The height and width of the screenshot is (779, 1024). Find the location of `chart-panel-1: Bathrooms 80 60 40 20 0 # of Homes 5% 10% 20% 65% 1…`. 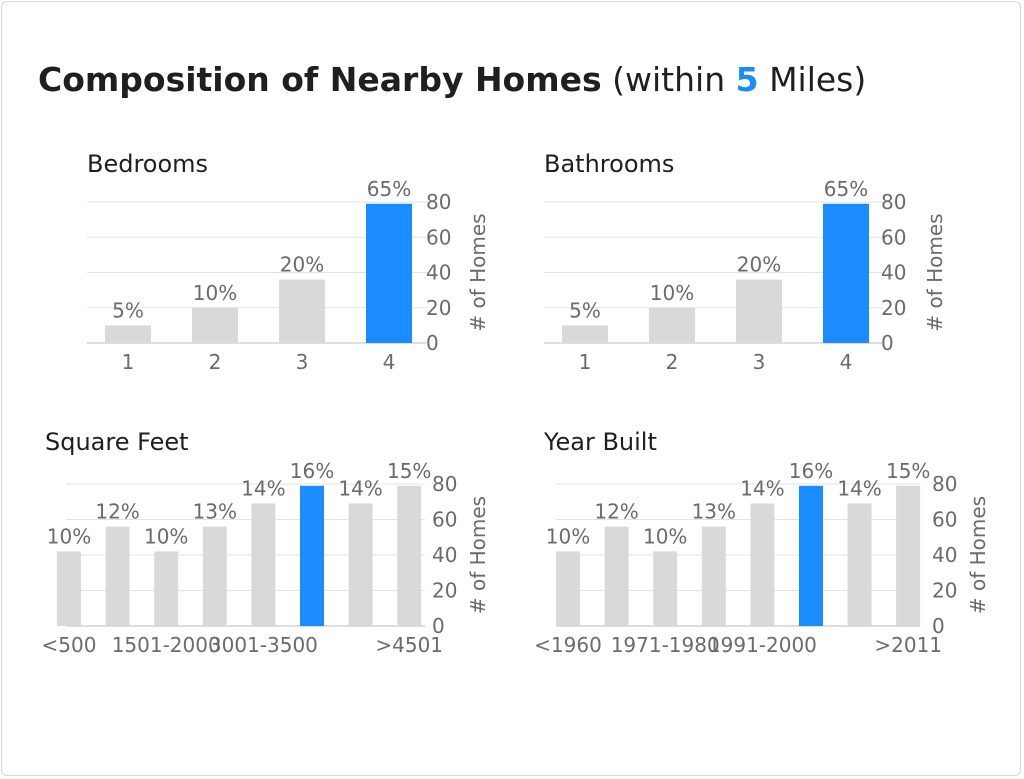

chart-panel-1: Bathrooms 80 60 40 20 0 # of Homes 5% 10% 20% 65% 1… is located at coordinates (745, 262).